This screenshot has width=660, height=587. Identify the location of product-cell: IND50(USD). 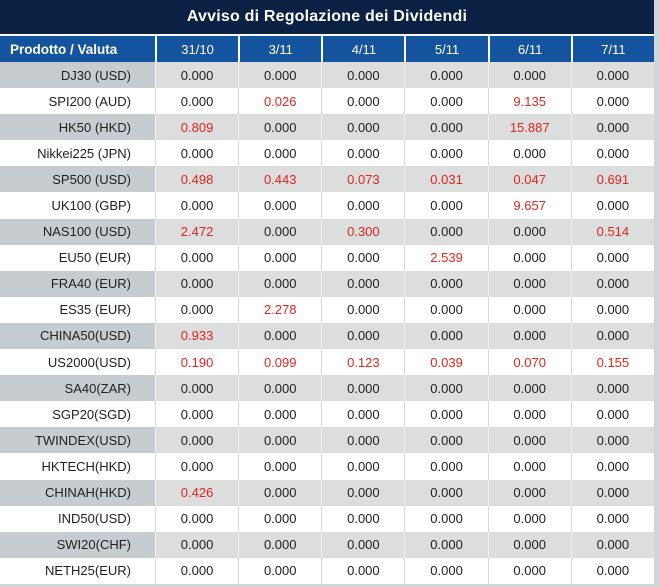
(77, 518).